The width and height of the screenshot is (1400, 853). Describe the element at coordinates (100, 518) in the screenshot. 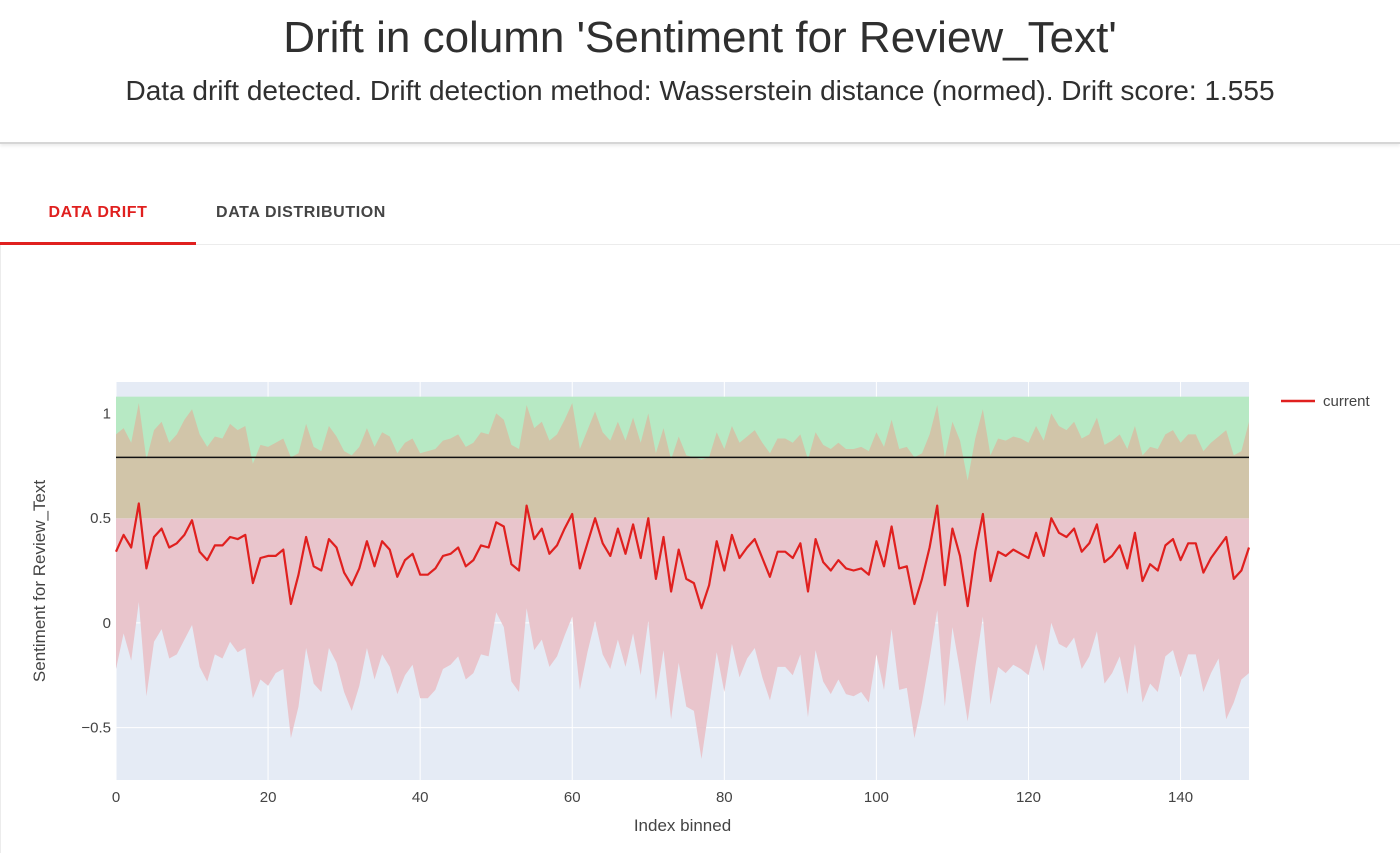

I see `y-tick-label: 0.5` at that location.